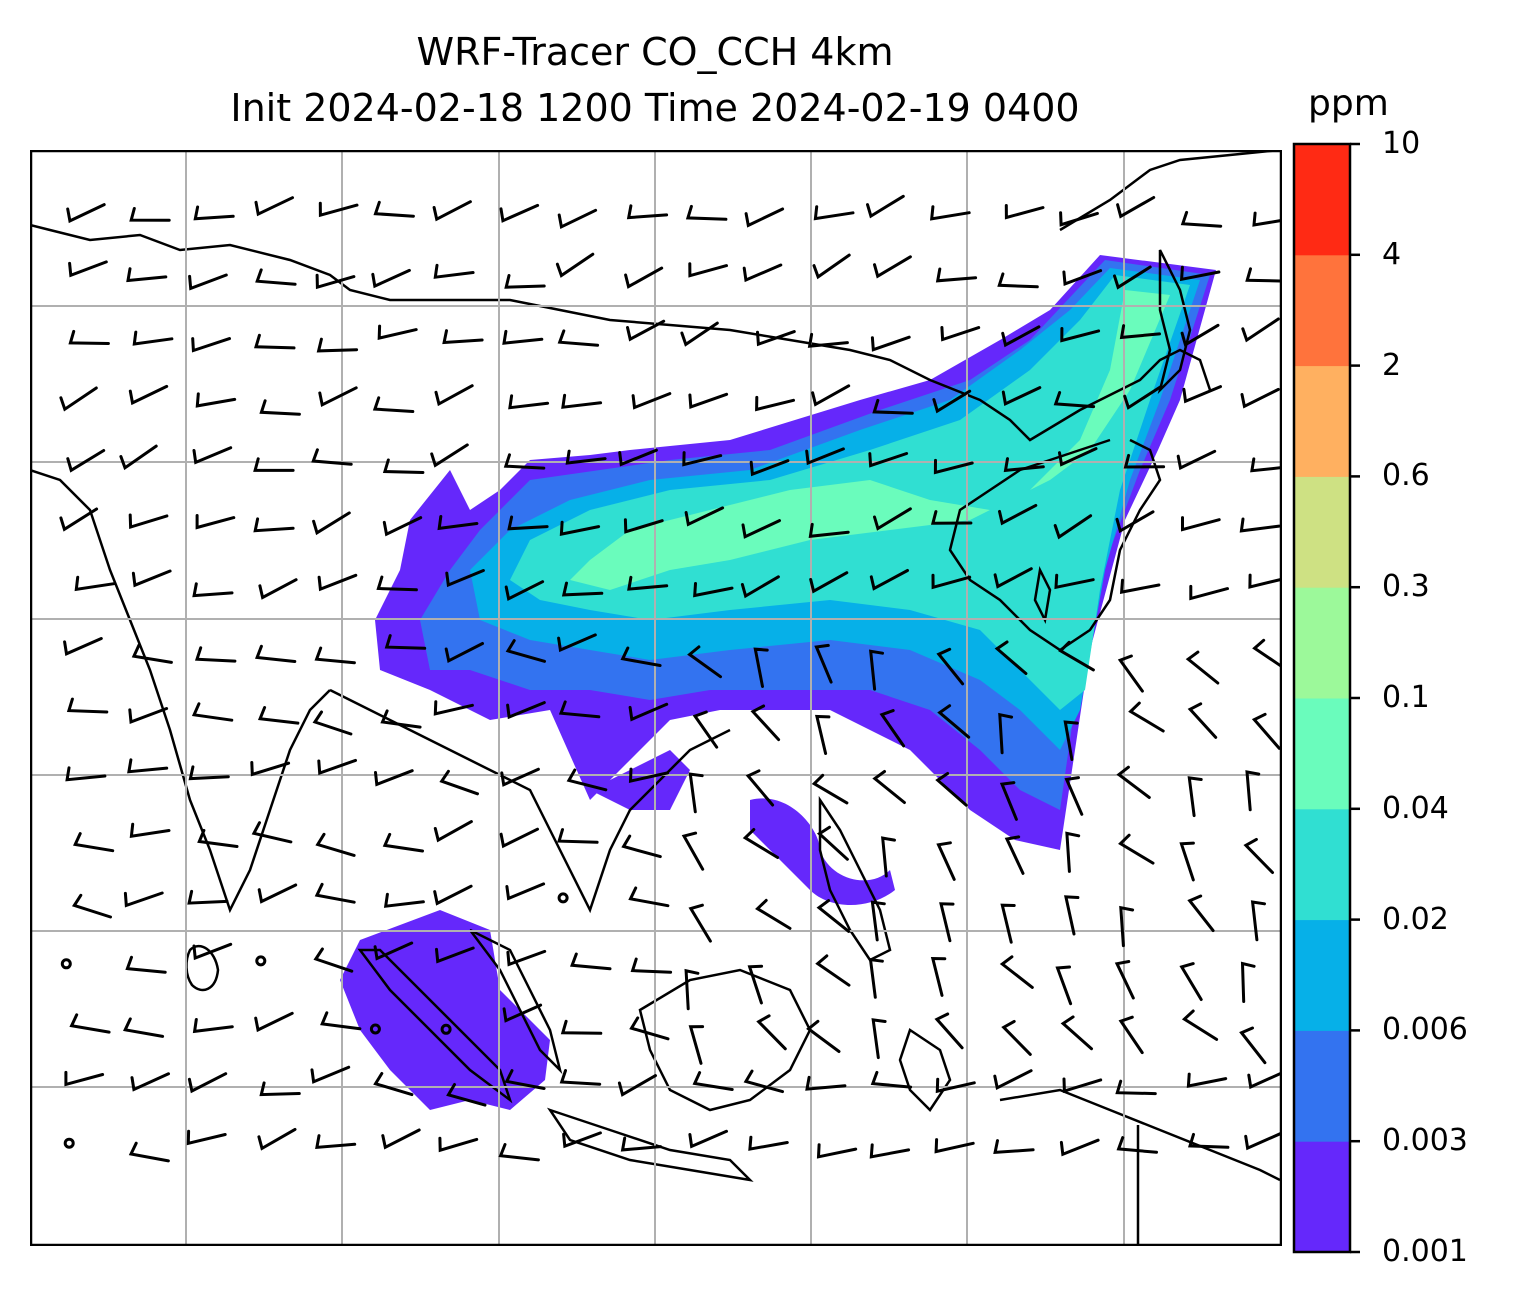 Image resolution: width=1528 pixels, height=1306 pixels. I want to click on colorbar-tick-label: 2, so click(1392, 365).